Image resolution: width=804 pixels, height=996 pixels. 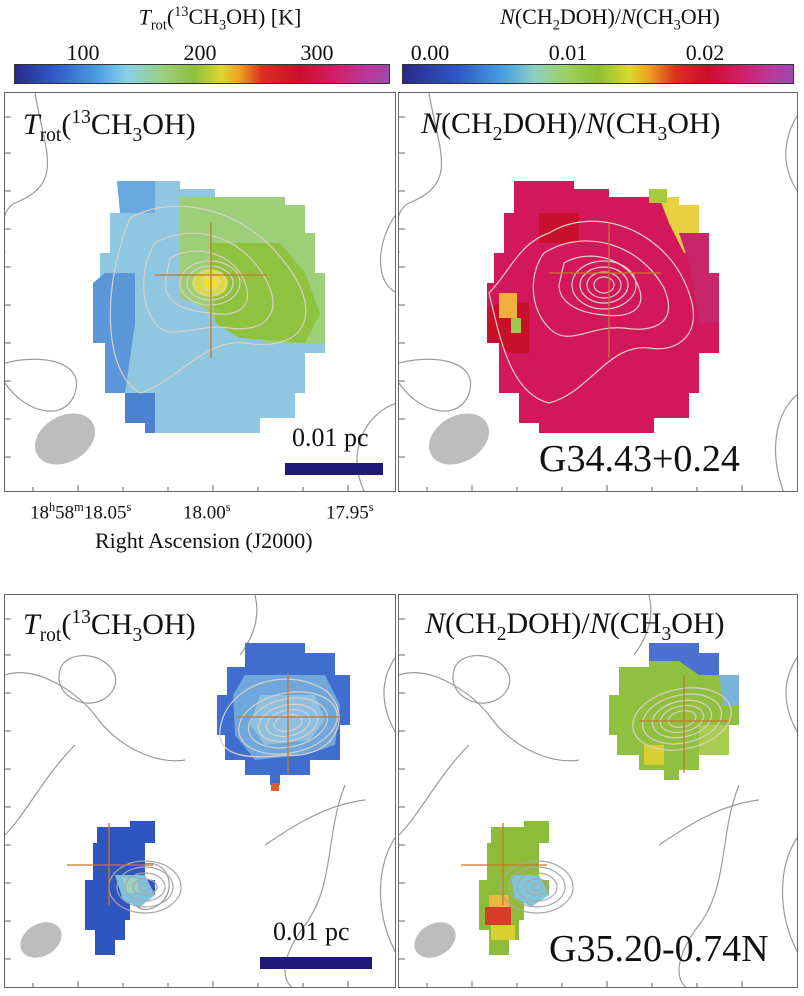 I want to click on ra-tick3: 17.95, so click(x=347, y=513).